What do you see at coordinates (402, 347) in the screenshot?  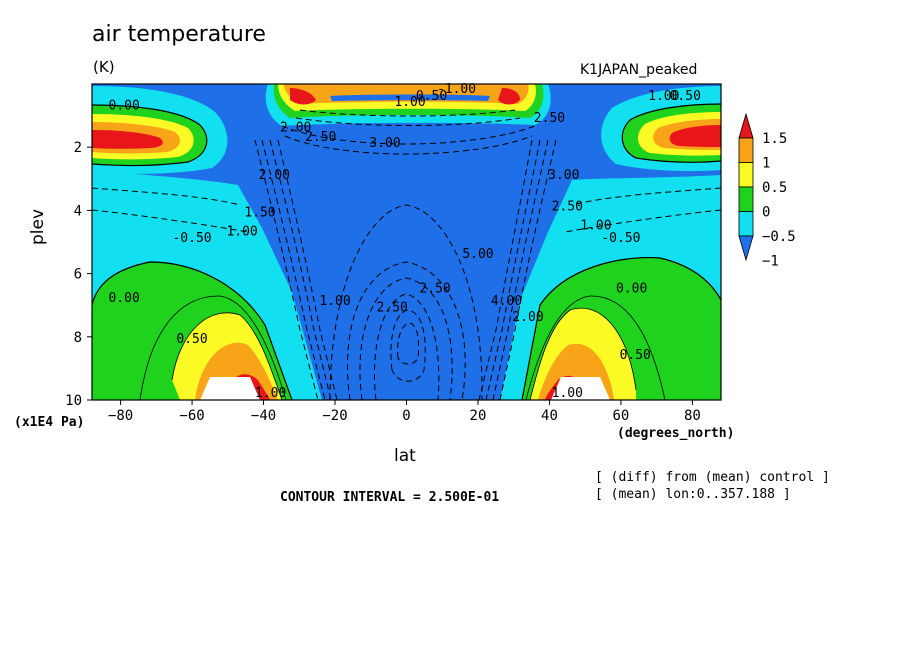 I see `positive-contours` at bounding box center [402, 347].